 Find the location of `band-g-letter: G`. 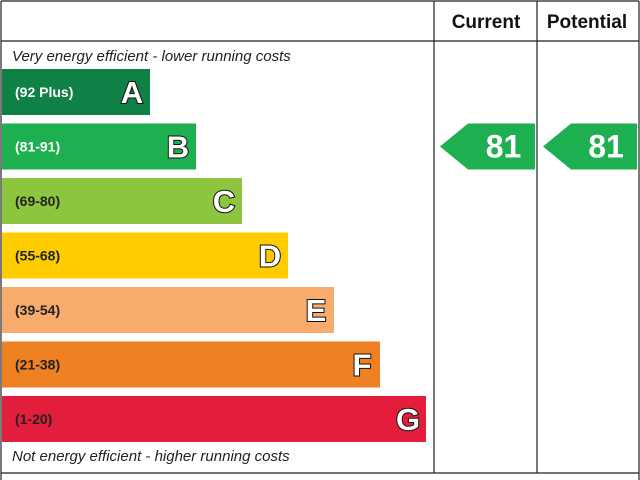

band-g-letter: G is located at coordinates (408, 419).